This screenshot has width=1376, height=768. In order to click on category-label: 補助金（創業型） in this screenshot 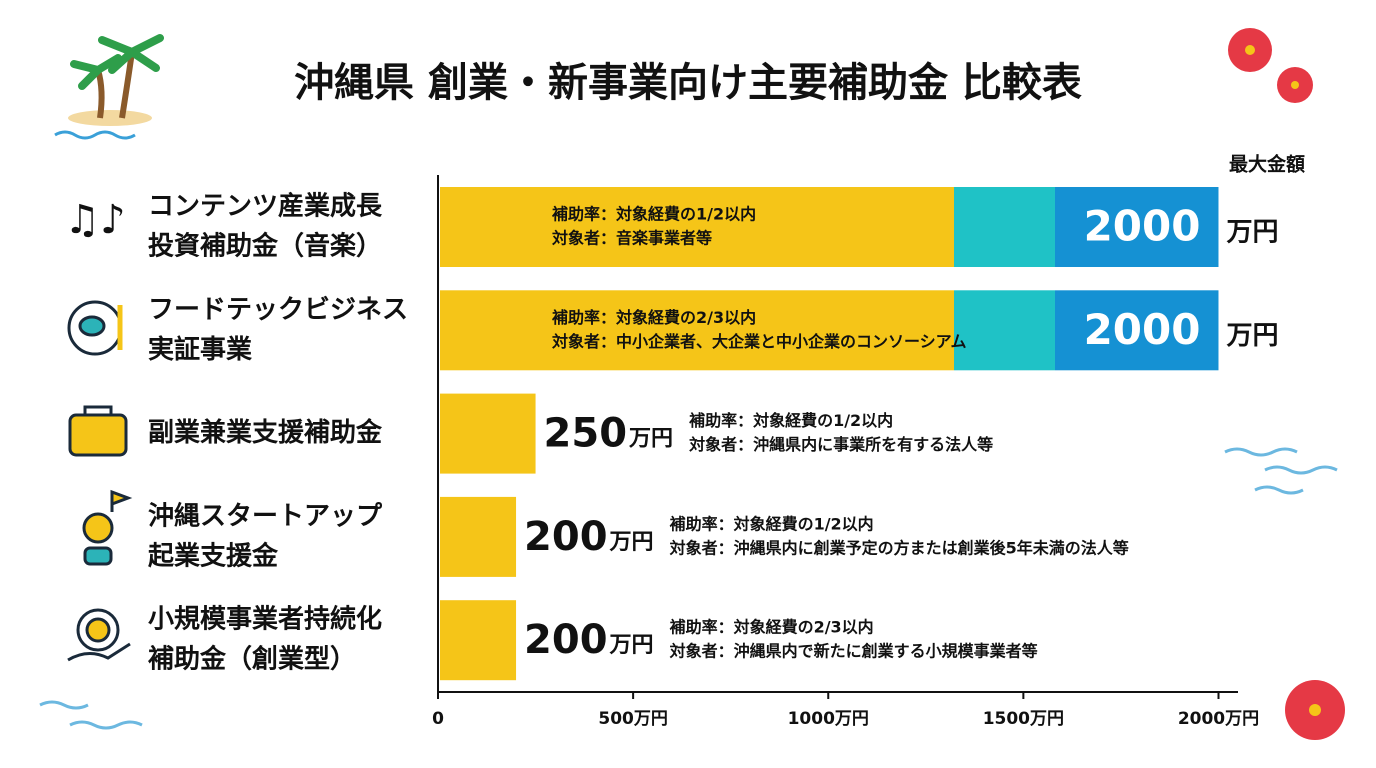, I will do `click(251, 659)`.